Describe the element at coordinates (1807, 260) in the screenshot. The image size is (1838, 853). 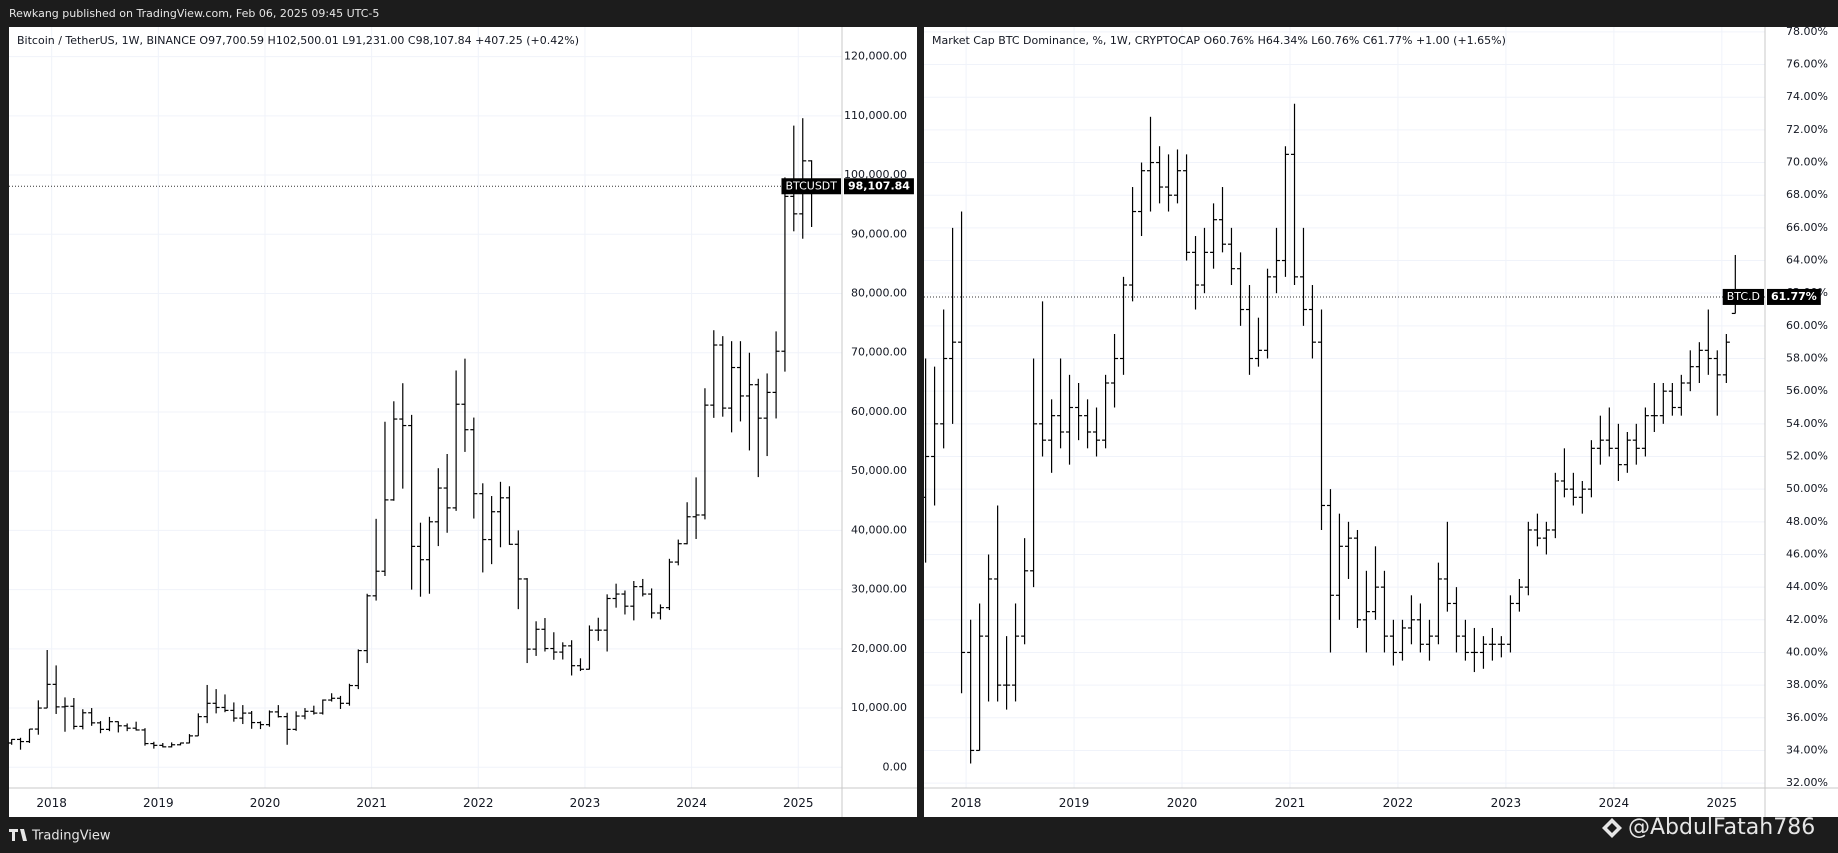
I see `y-tick-label: 64.00%` at that location.